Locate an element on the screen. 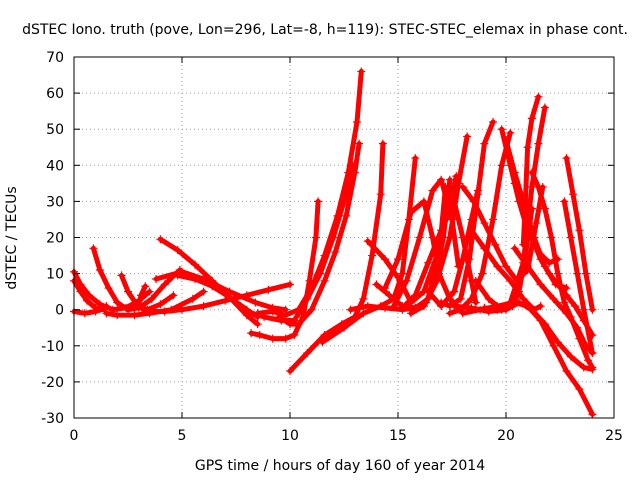 Image resolution: width=640 pixels, height=480 pixels. y-tick-label: 20 is located at coordinates (55, 239).